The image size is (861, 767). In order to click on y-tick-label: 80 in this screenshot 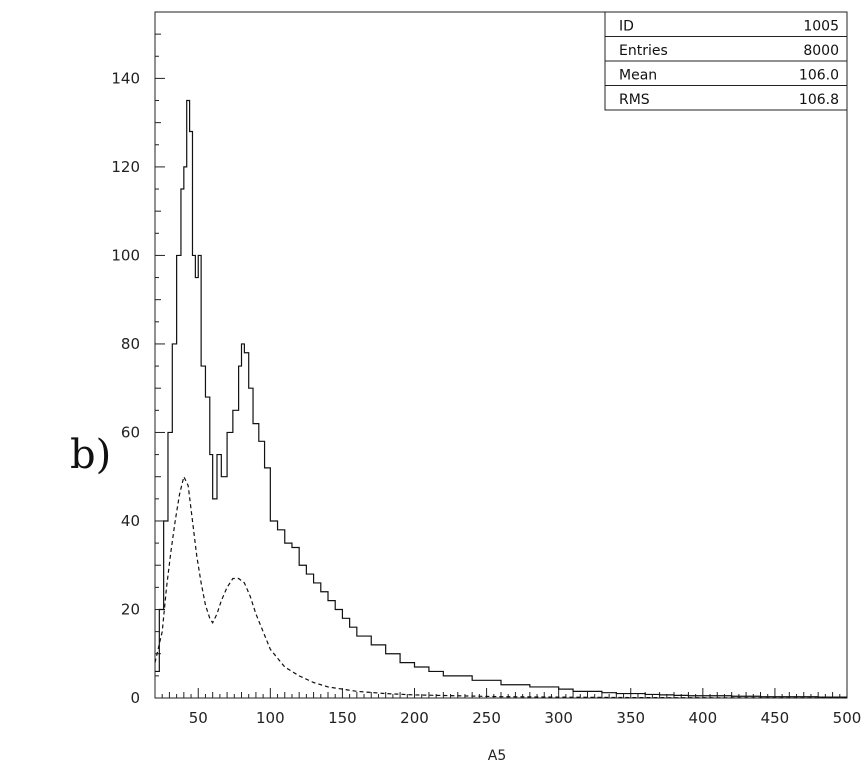, I will do `click(130, 344)`.